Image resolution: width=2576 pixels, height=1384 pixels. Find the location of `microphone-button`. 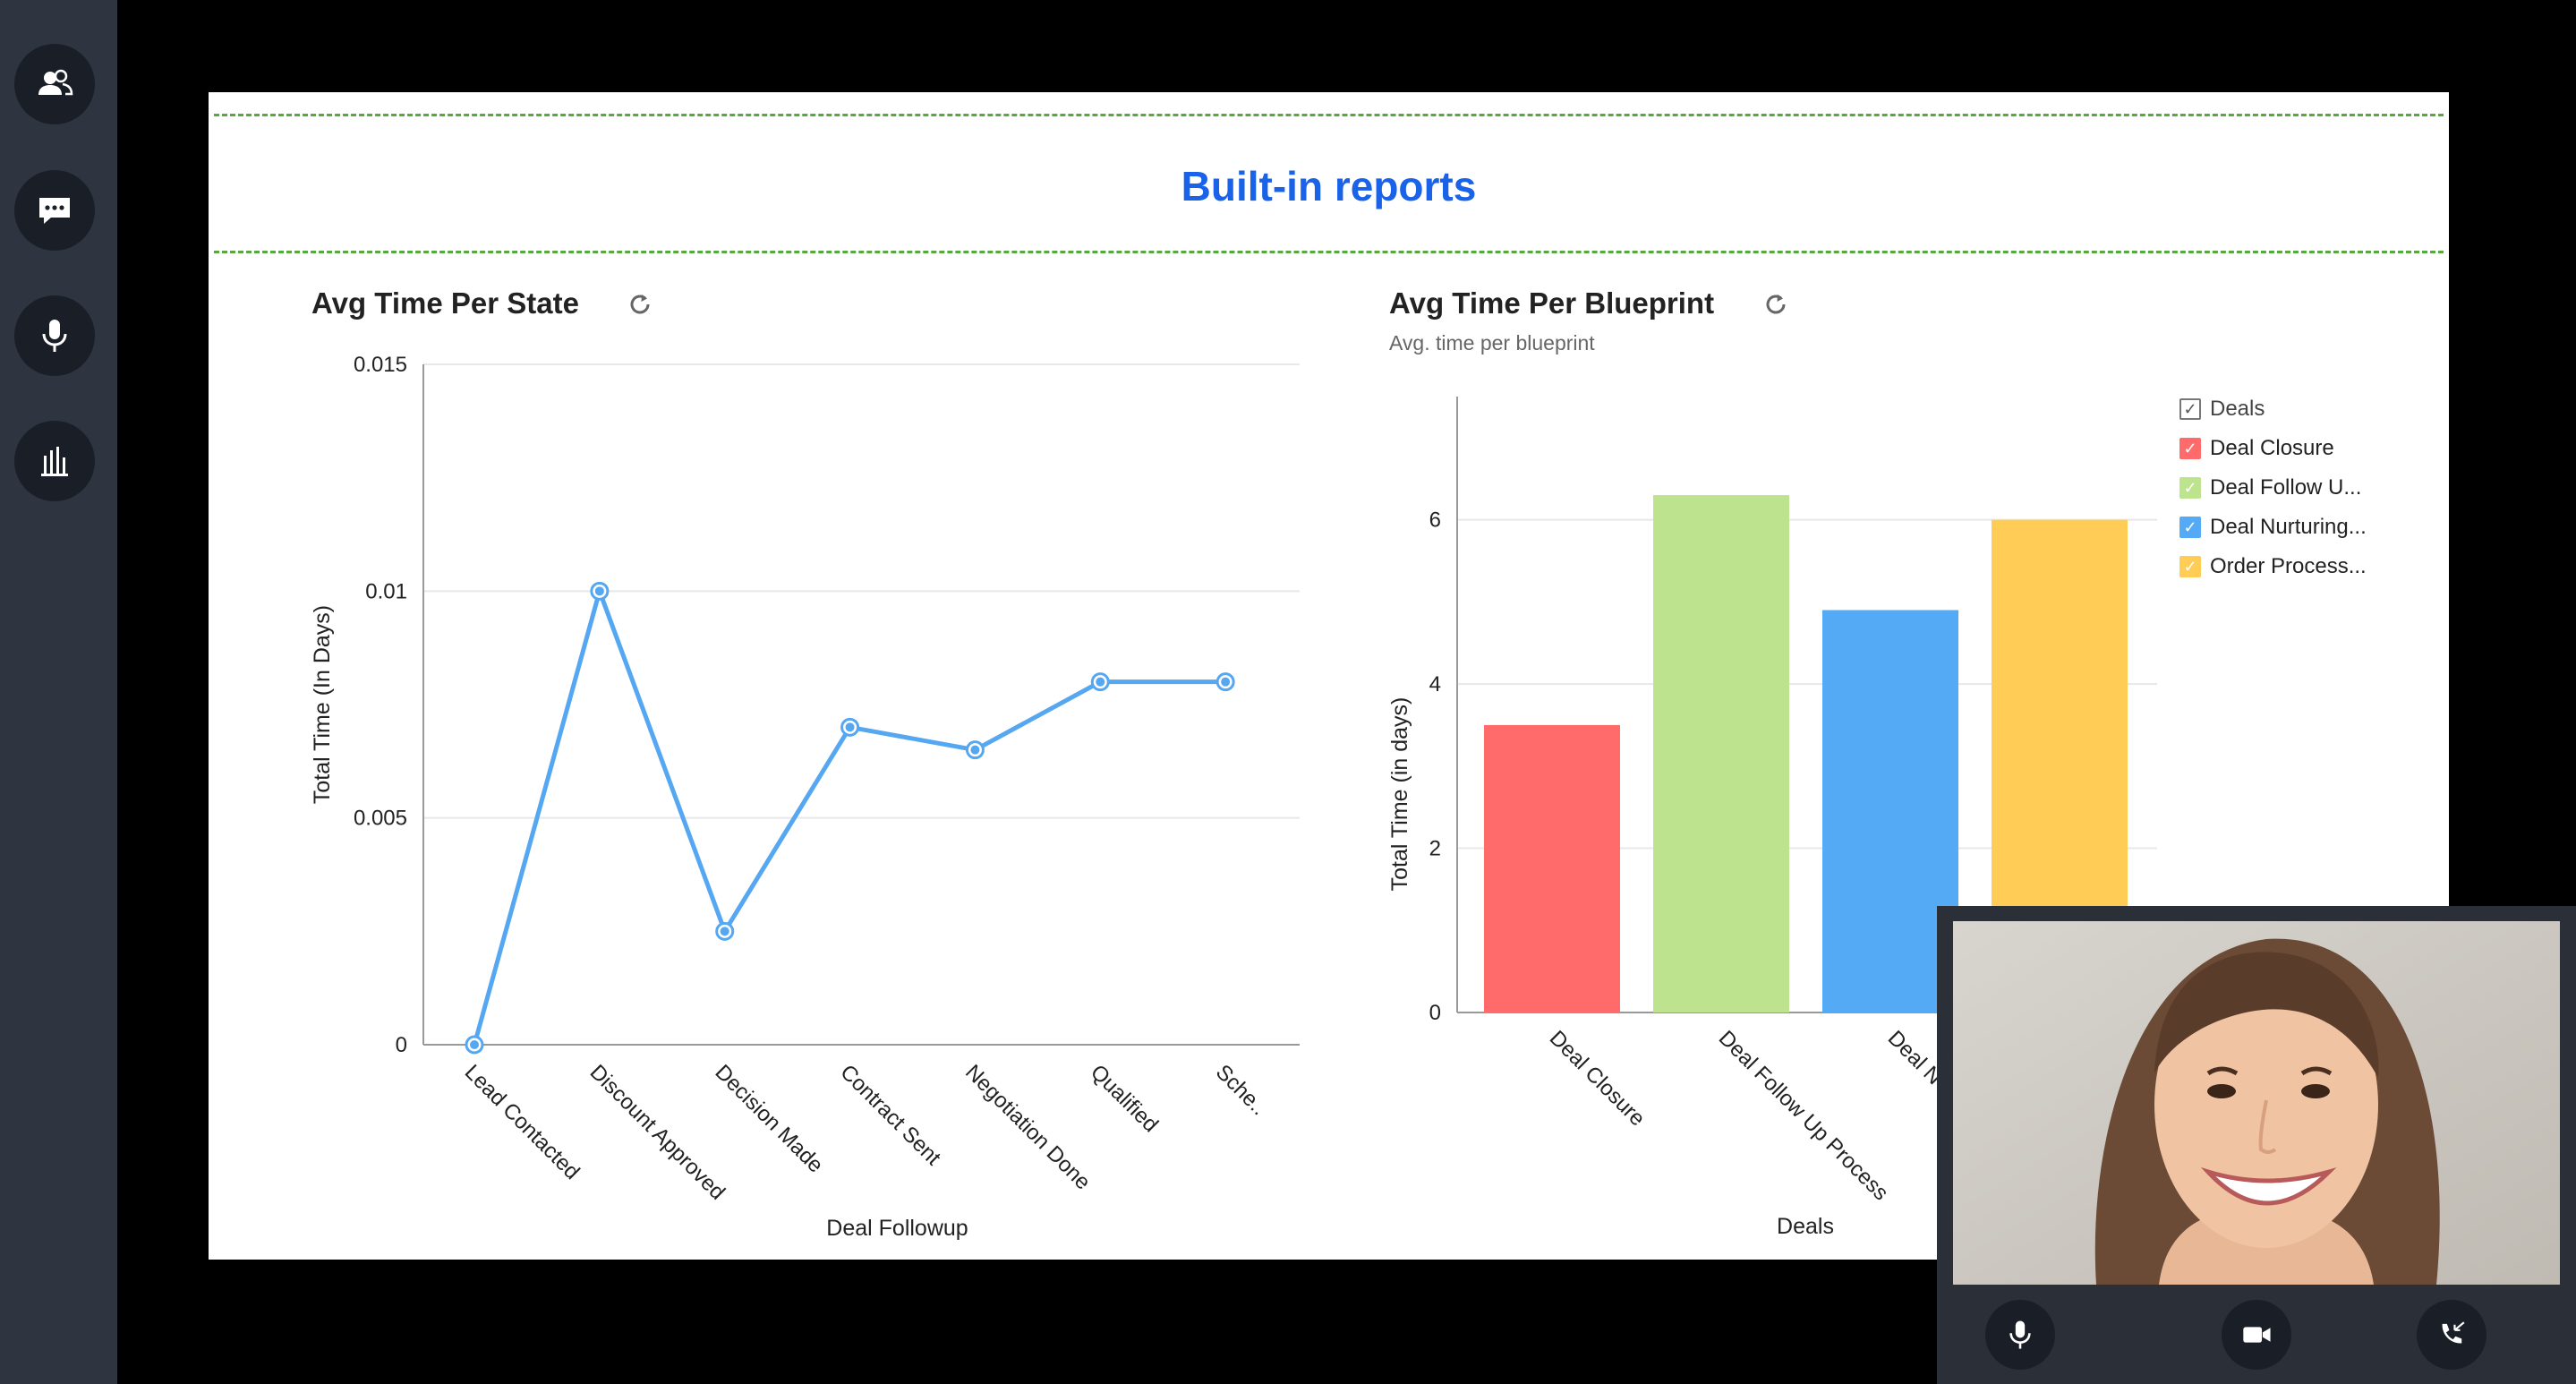

microphone-button is located at coordinates (54, 335).